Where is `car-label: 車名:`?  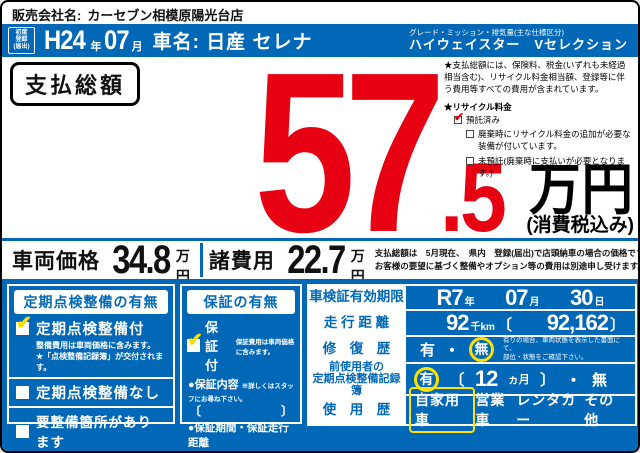 car-label: 車名: is located at coordinates (179, 42).